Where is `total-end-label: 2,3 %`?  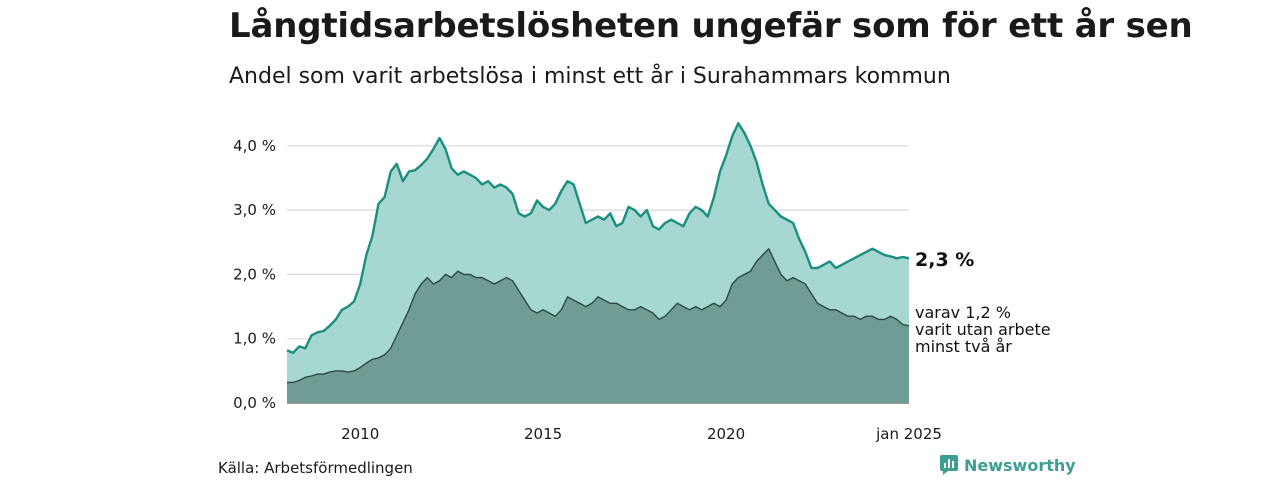 total-end-label: 2,3 % is located at coordinates (944, 260).